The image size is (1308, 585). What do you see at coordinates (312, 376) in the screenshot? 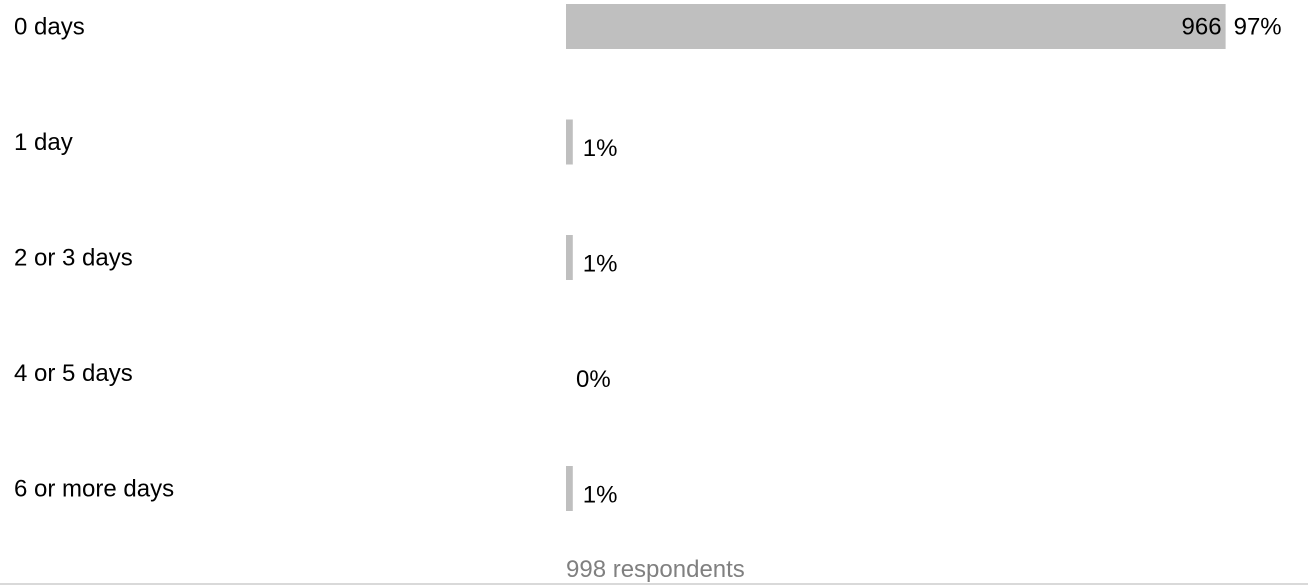
I see `bar-row: 4 or 5 days 0%` at bounding box center [312, 376].